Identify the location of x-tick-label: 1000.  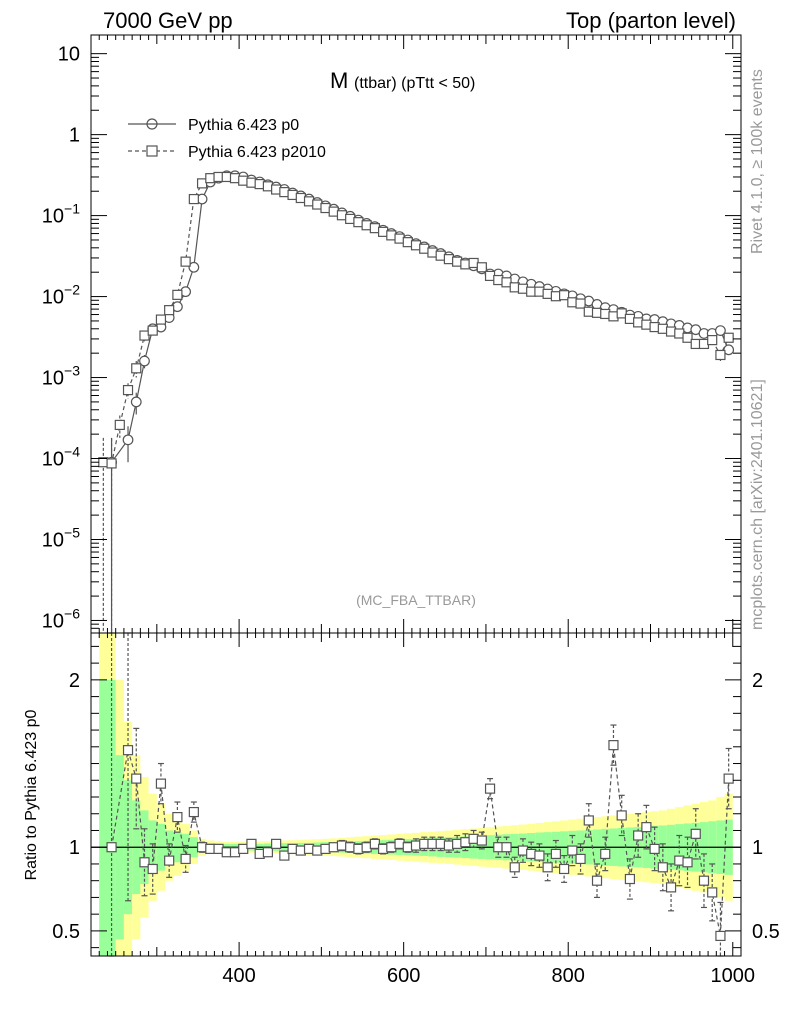
(733, 976).